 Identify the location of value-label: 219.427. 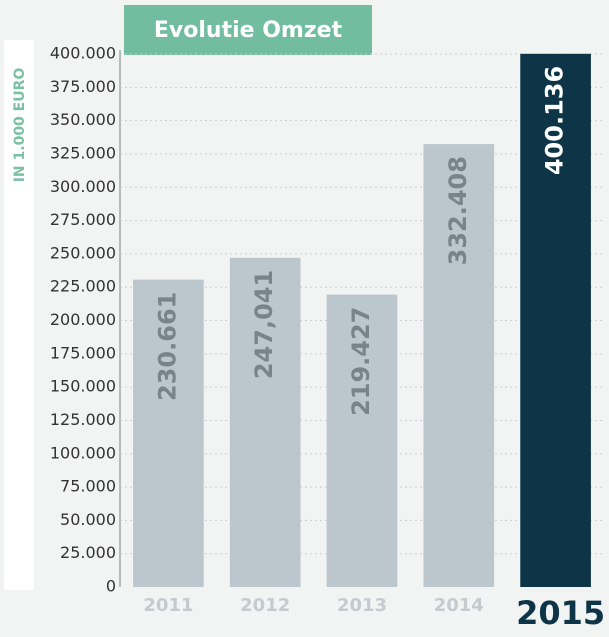
(361, 361).